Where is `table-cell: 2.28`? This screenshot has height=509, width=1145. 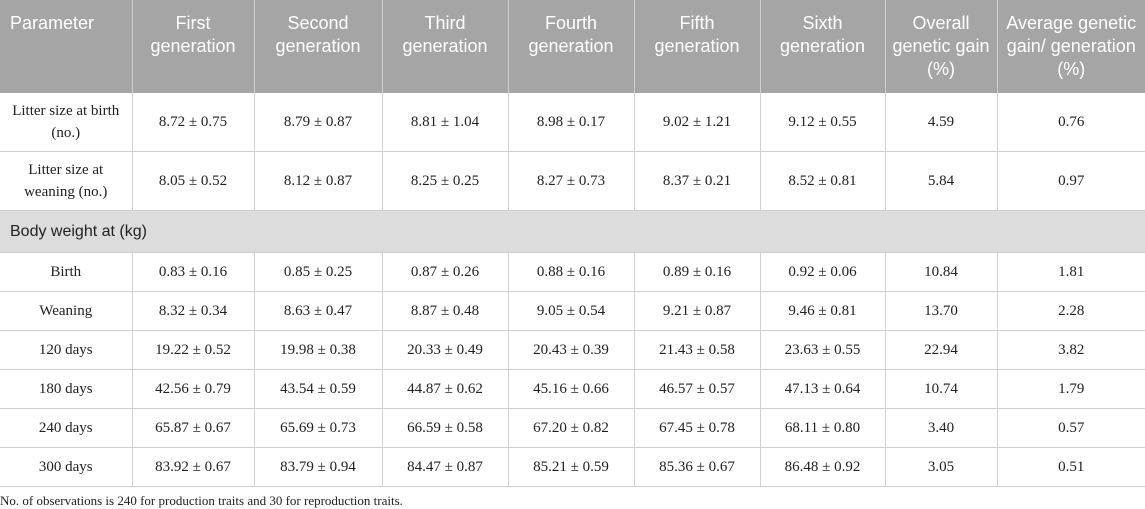
table-cell: 2.28 is located at coordinates (1070, 311).